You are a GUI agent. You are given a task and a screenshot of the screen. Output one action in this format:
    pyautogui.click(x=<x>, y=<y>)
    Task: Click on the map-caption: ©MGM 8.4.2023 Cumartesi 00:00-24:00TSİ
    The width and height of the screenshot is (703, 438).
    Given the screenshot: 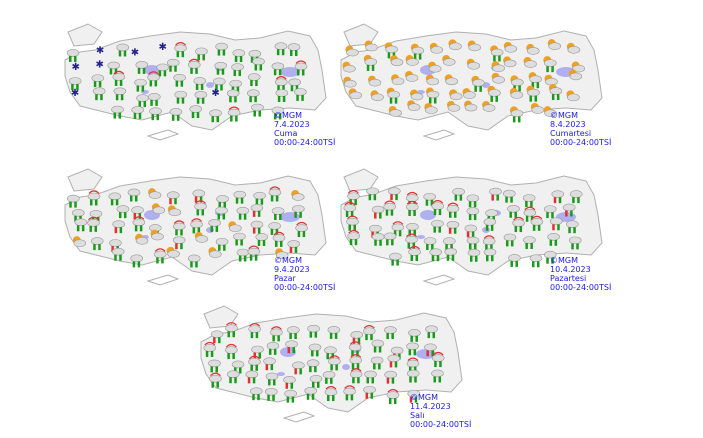 What is the action you would take?
    pyautogui.click(x=580, y=129)
    